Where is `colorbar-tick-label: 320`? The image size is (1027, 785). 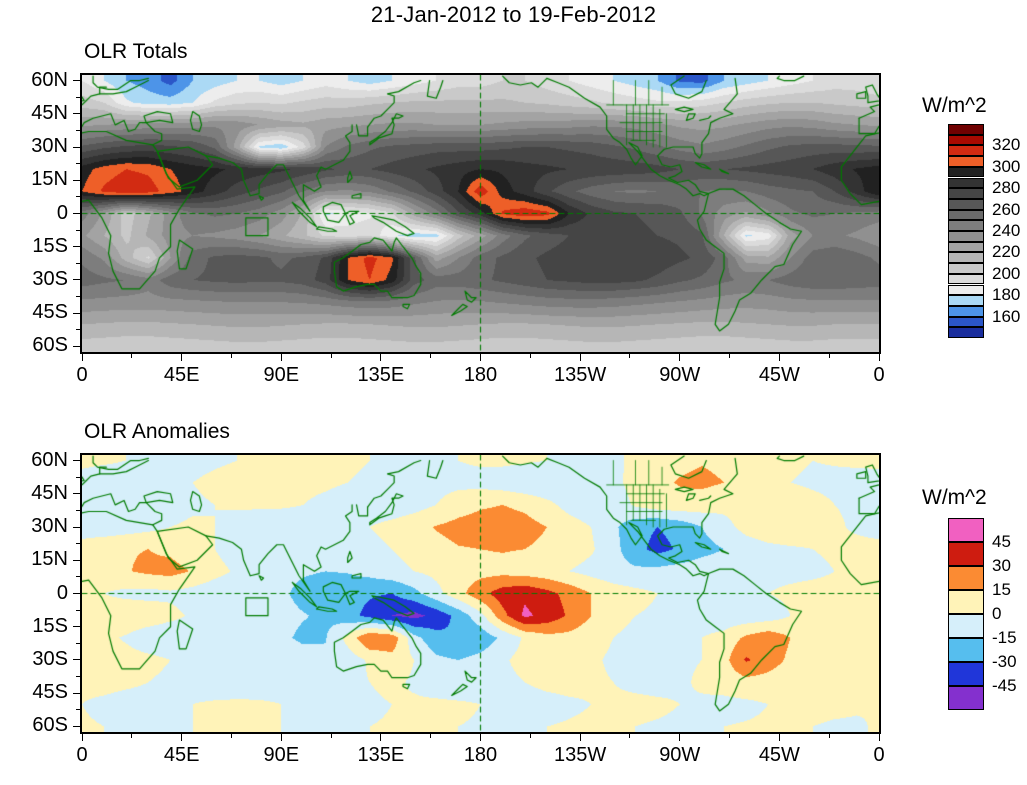
colorbar-tick-label: 320 is located at coordinates (1006, 145).